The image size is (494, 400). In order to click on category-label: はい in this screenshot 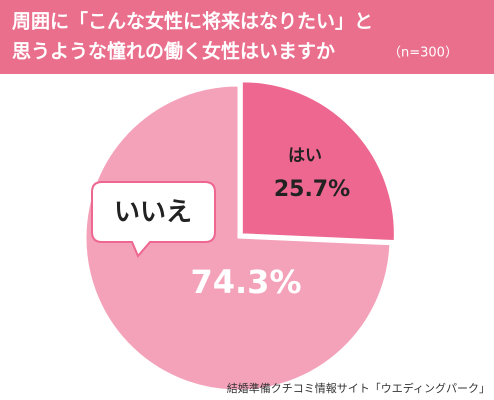, I will do `click(305, 156)`.